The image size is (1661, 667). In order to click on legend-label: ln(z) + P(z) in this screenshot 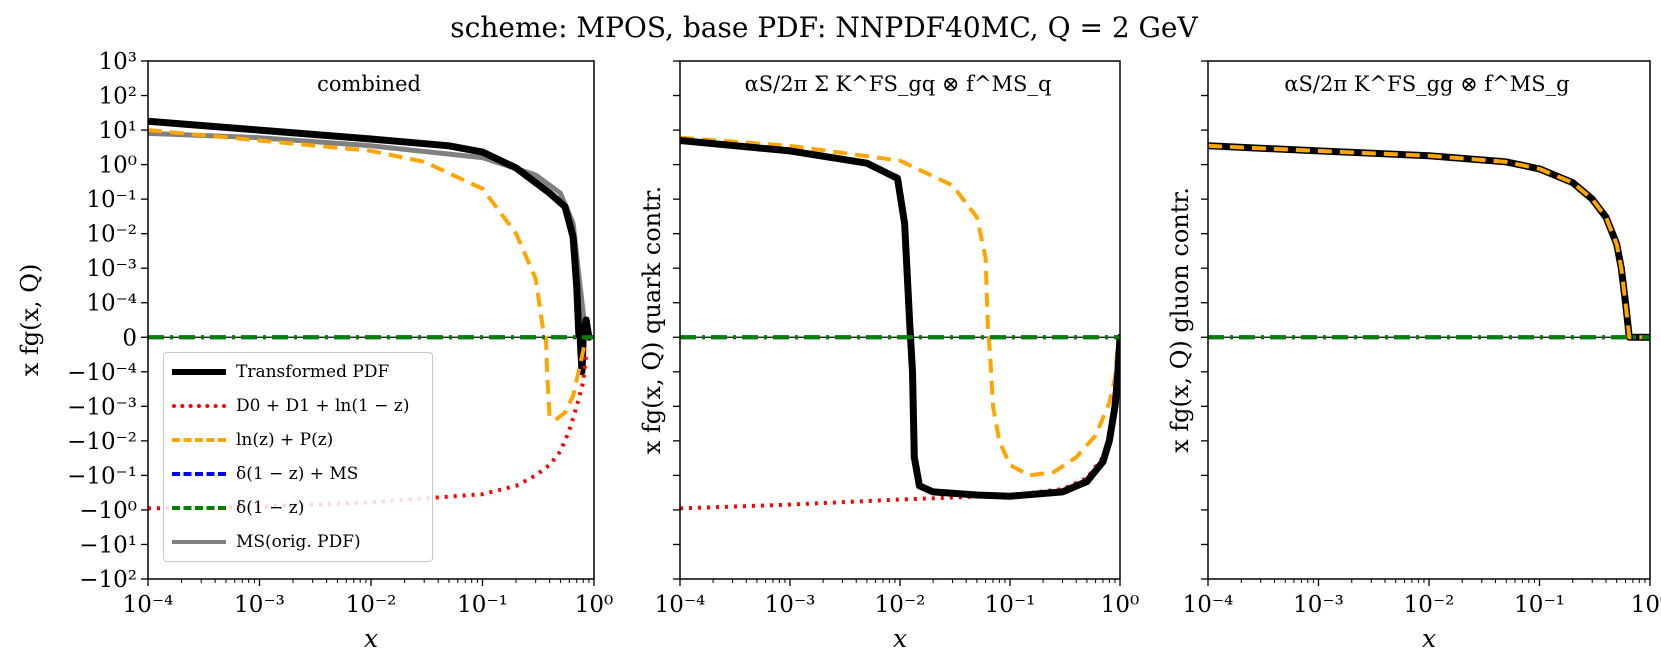, I will do `click(285, 440)`.